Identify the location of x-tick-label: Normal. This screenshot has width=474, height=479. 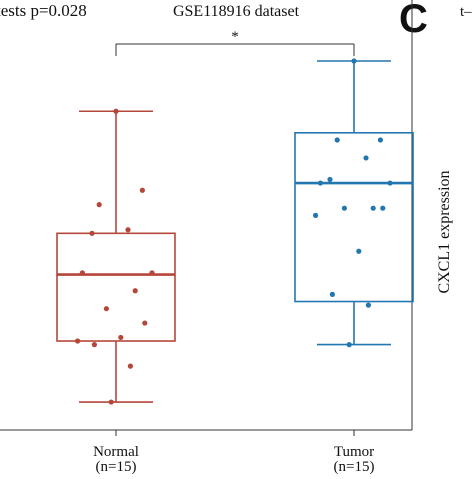
(116, 452).